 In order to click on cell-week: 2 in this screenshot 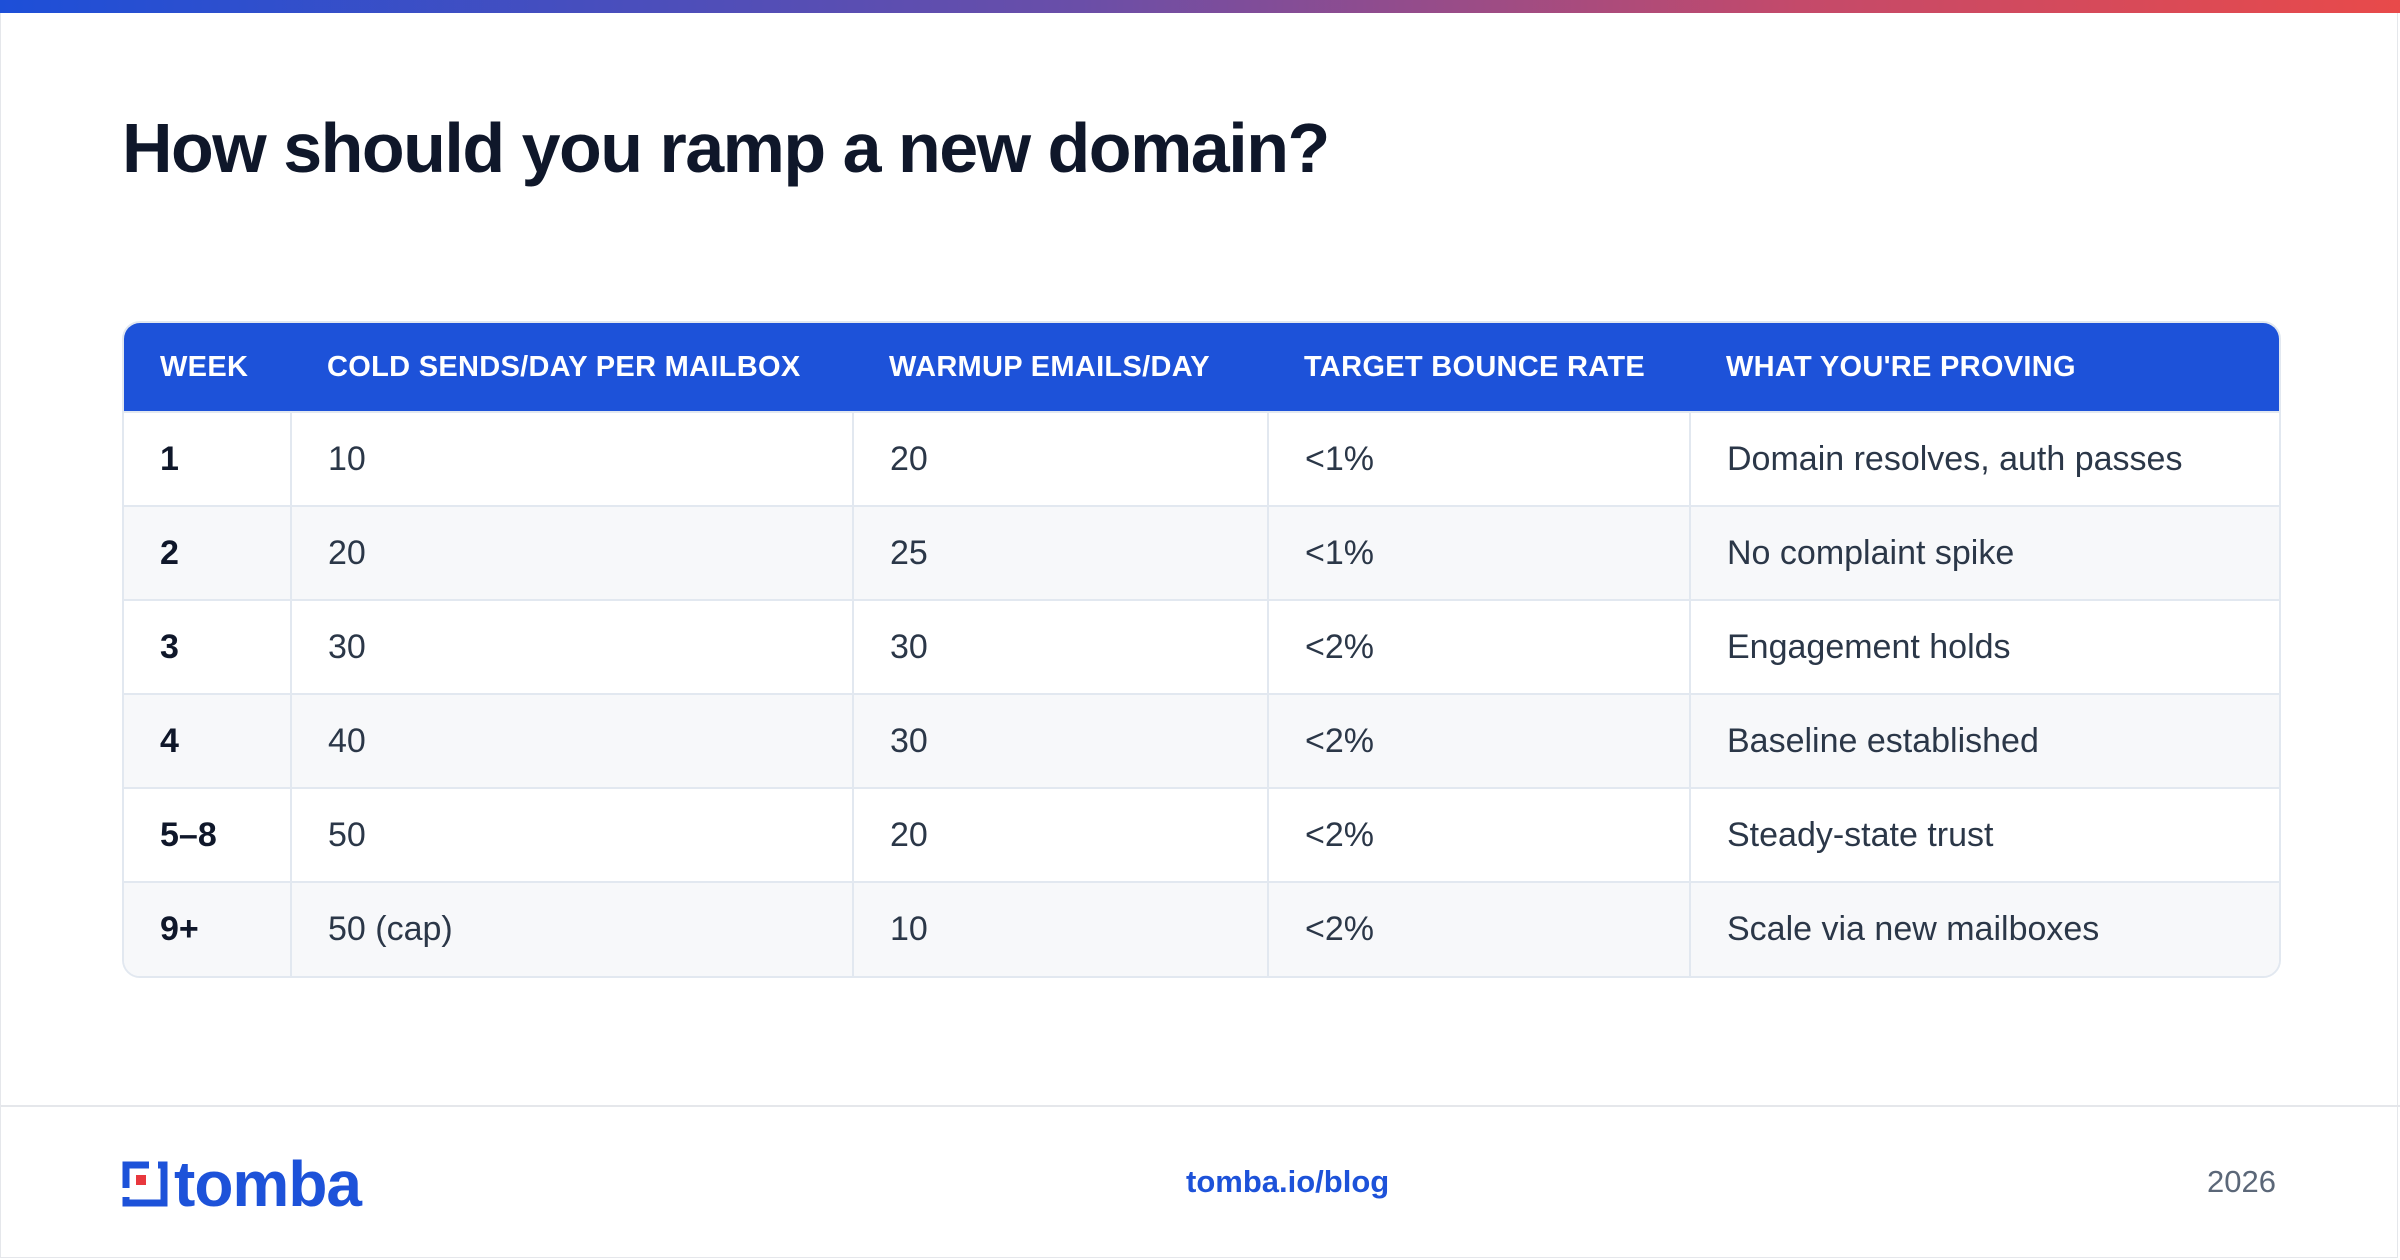, I will do `click(207, 552)`.